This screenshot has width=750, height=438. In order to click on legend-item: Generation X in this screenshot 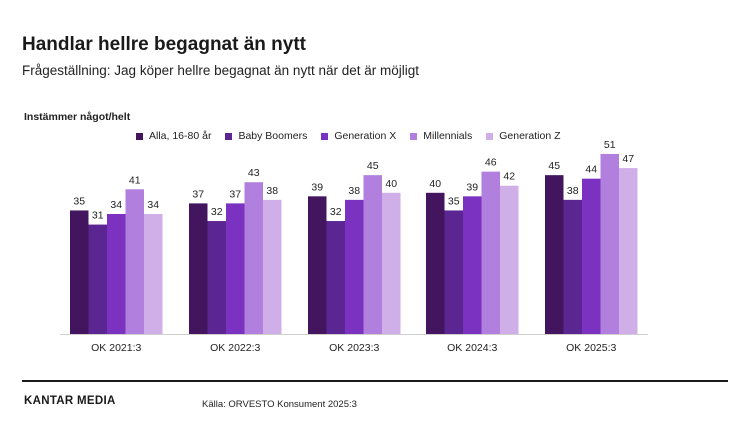, I will do `click(358, 136)`.